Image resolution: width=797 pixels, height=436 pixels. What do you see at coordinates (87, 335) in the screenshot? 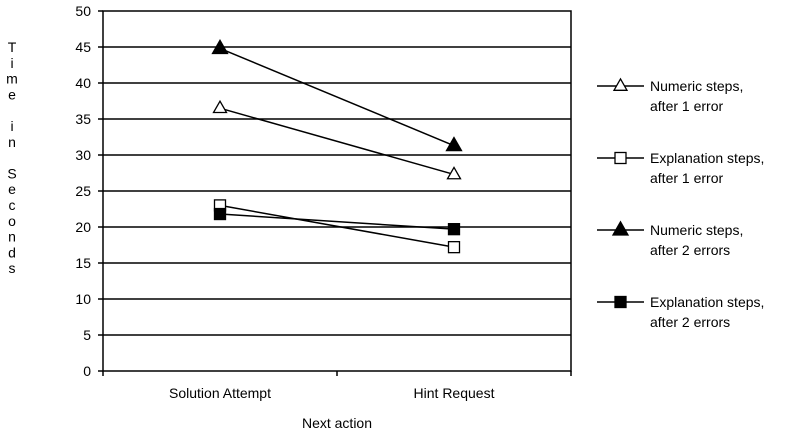
I see `y-tick-label: 5` at bounding box center [87, 335].